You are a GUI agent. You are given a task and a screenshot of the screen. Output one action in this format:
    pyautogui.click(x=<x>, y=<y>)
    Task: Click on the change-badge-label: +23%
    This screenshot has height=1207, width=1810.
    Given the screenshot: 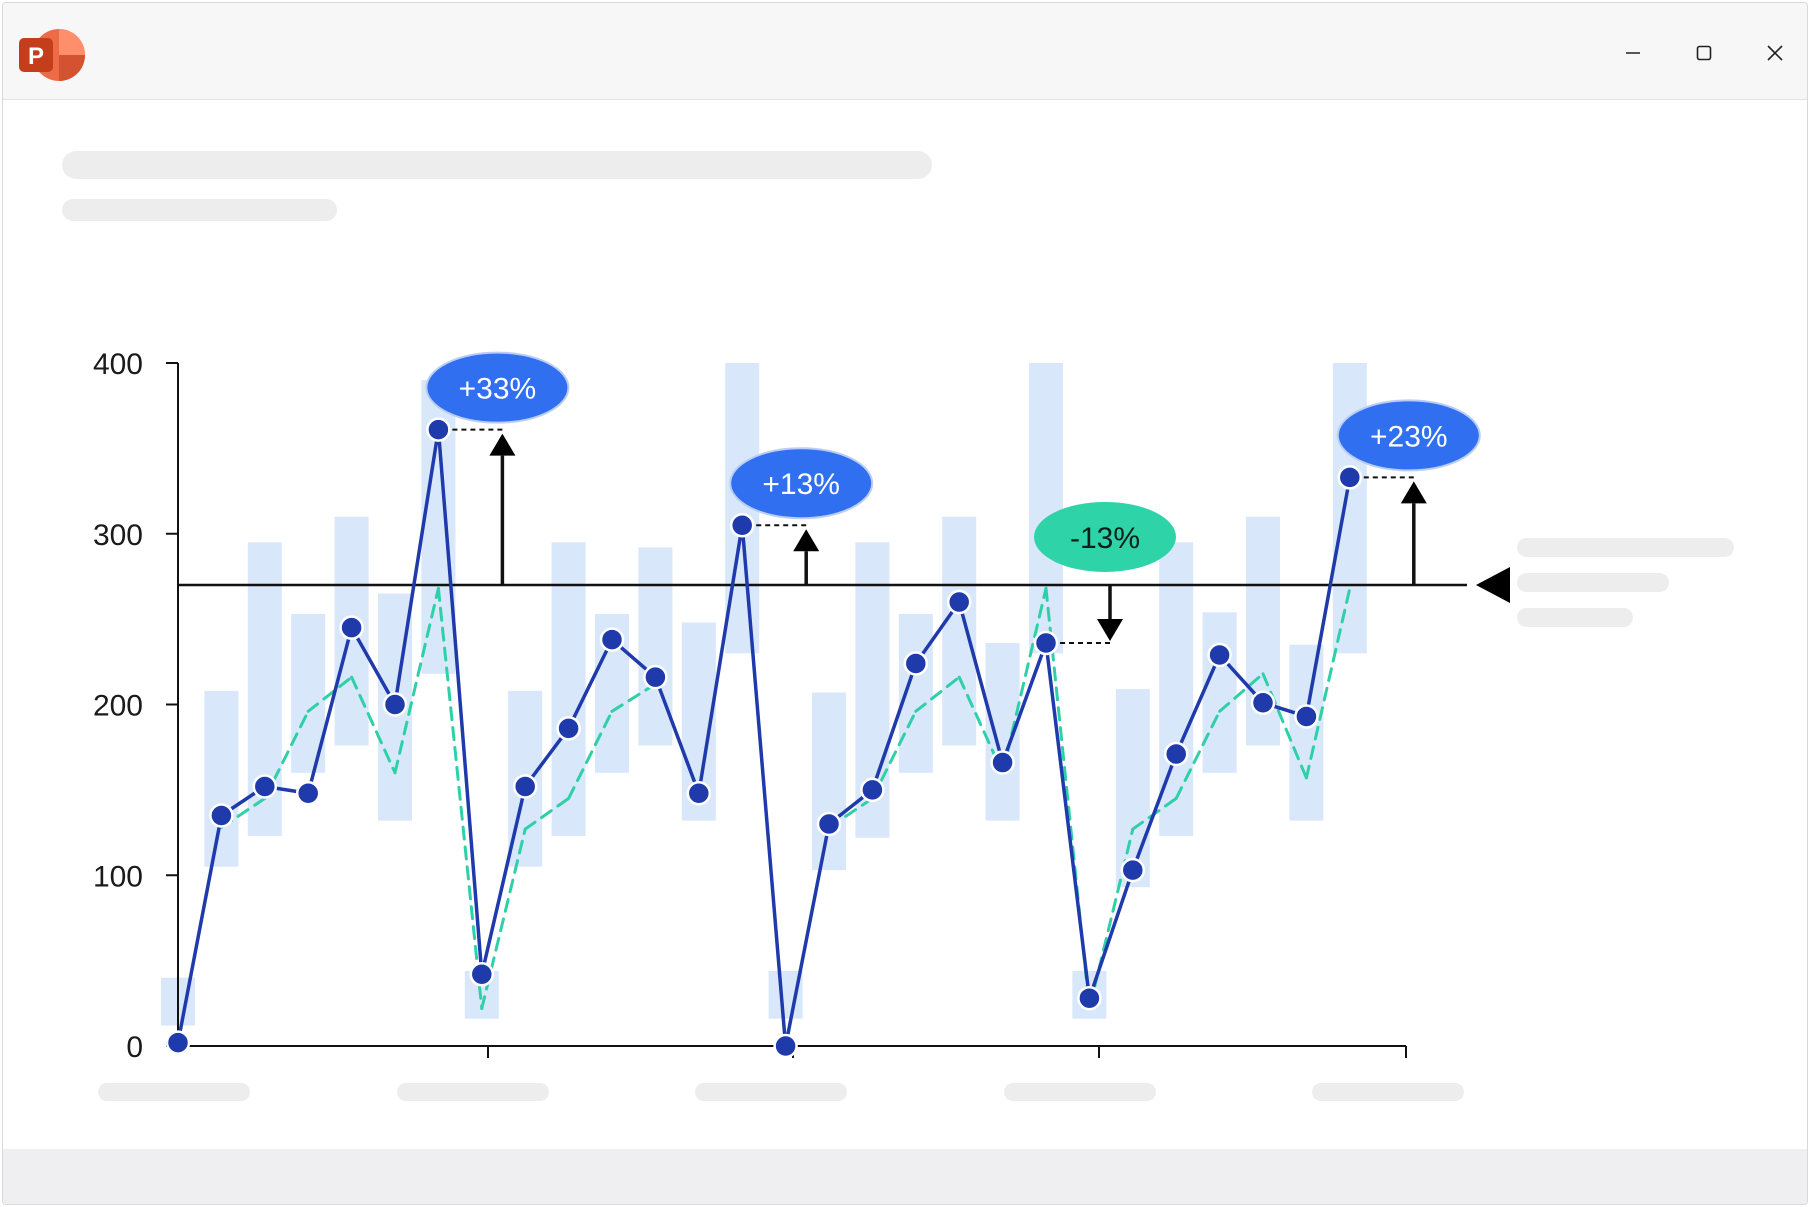 What is the action you would take?
    pyautogui.click(x=1409, y=436)
    